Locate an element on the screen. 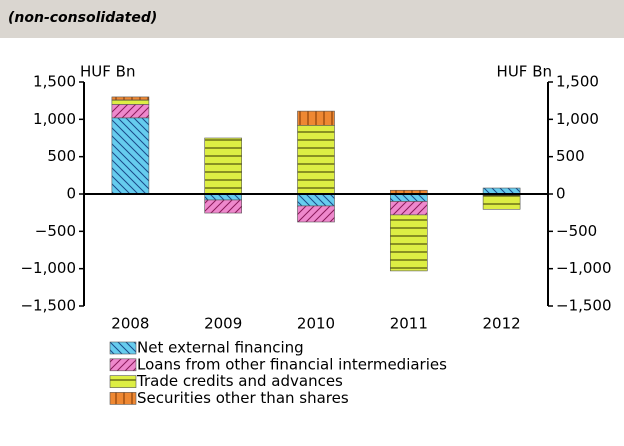  y-tick-label: 500 is located at coordinates (61, 156).